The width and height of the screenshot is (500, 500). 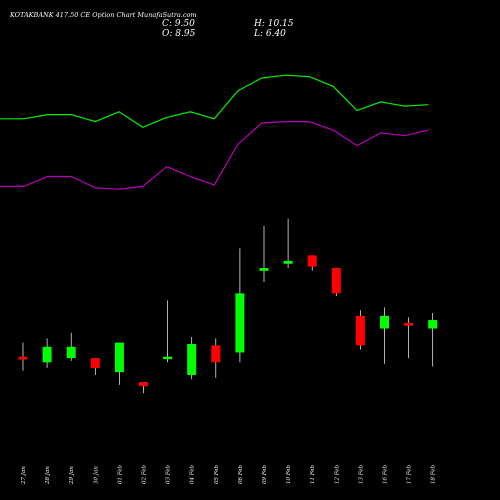 What do you see at coordinates (120, 474) in the screenshot?
I see `x-tick-label: 01 Feb` at bounding box center [120, 474].